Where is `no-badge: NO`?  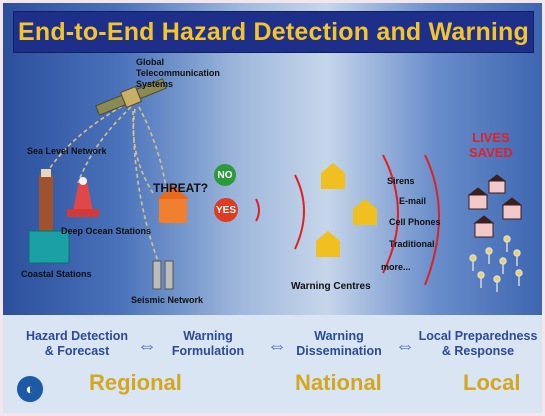
no-badge: NO is located at coordinates (225, 175).